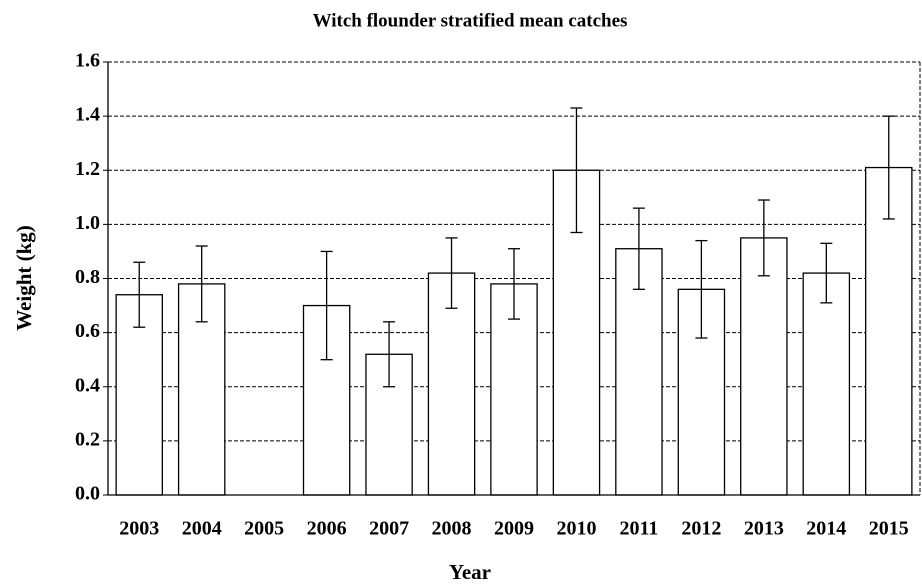 Image resolution: width=922 pixels, height=588 pixels. What do you see at coordinates (389, 529) in the screenshot?
I see `x-tick-label: 2007` at bounding box center [389, 529].